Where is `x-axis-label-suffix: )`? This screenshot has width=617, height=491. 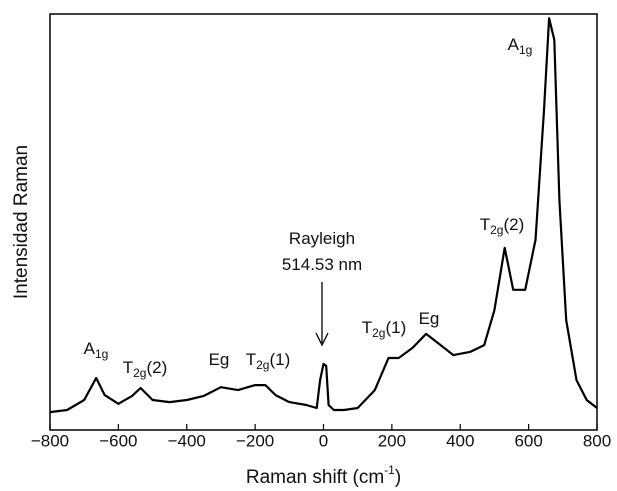
x-axis-label-suffix: ) is located at coordinates (398, 477).